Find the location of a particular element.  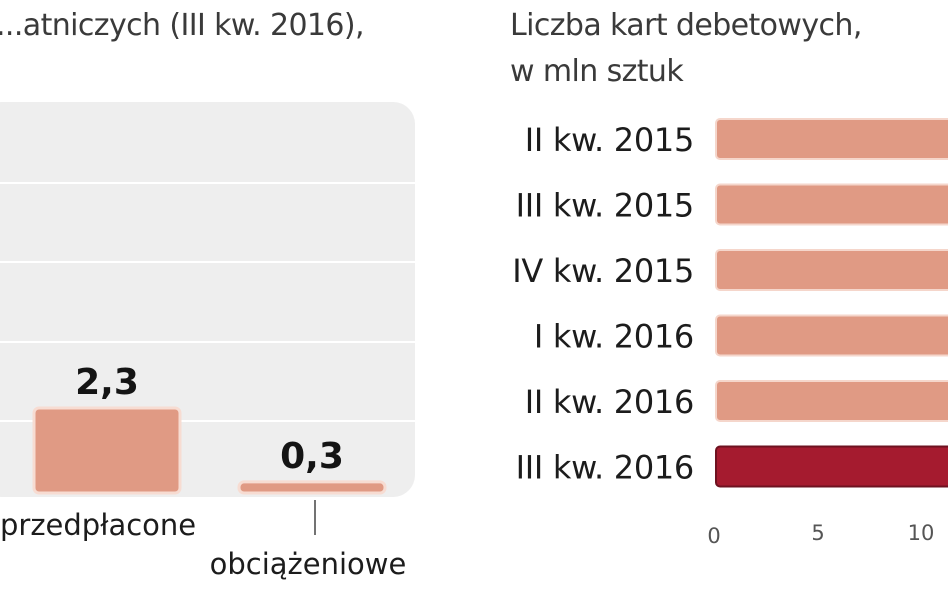

left-bar-value-przedpłacone: 2,3 is located at coordinates (107, 382).